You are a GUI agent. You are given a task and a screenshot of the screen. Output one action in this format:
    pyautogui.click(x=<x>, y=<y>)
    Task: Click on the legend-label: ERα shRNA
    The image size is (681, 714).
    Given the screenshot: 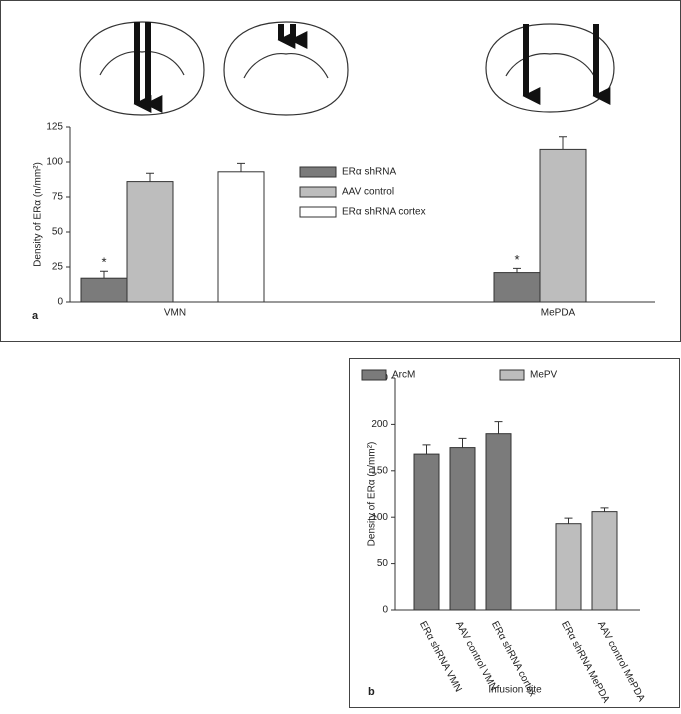 What is the action you would take?
    pyautogui.click(x=369, y=172)
    